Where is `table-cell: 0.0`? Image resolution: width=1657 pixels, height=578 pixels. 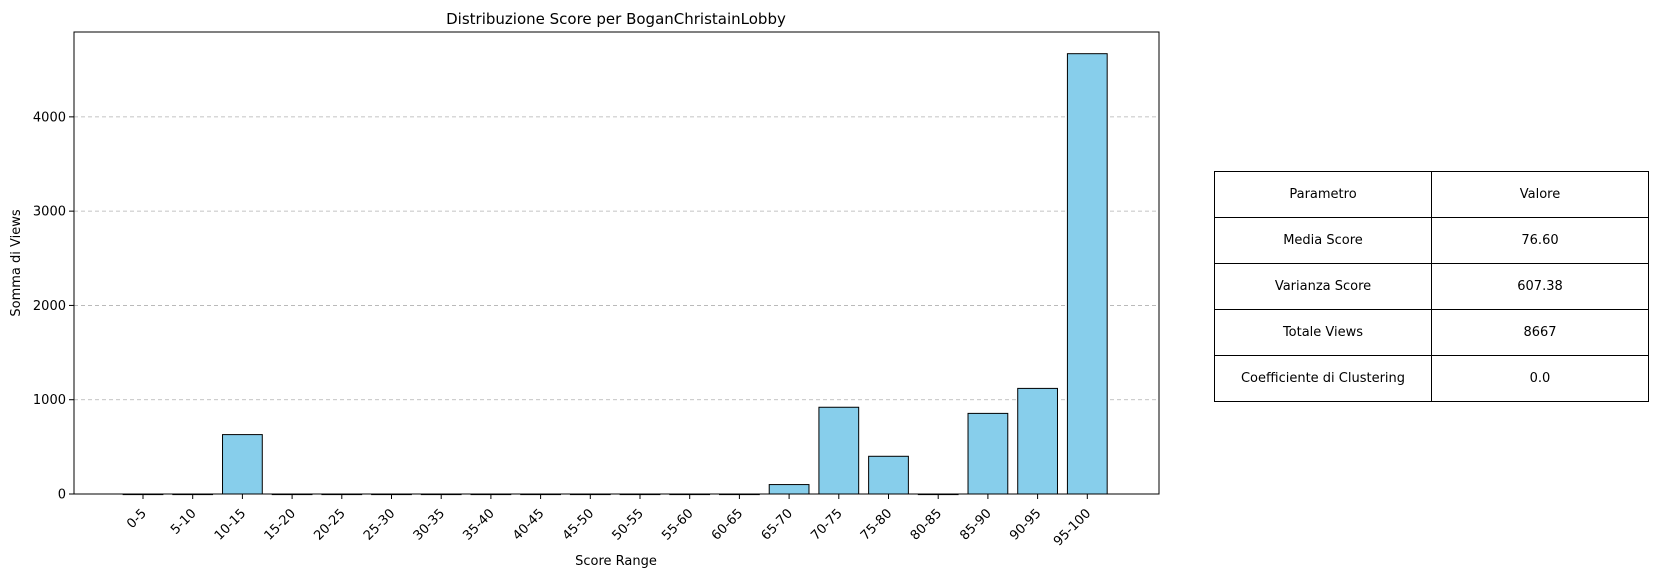 table-cell: 0.0 is located at coordinates (1540, 378).